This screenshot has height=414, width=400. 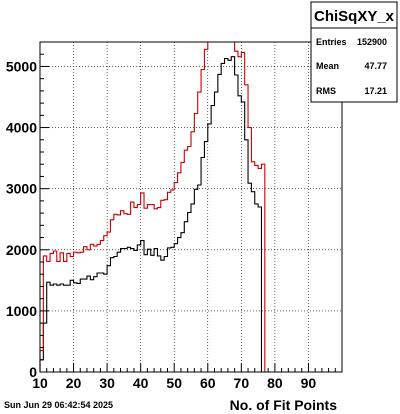 I want to click on stats-entries-value: 152900, so click(x=372, y=42).